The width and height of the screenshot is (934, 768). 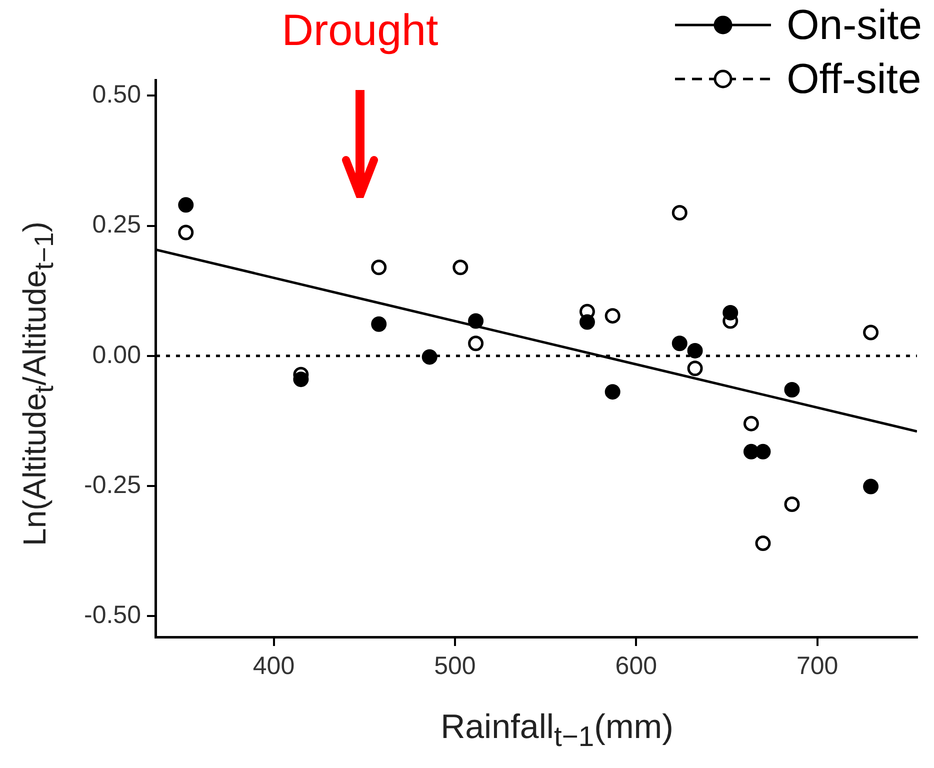 I want to click on y-tick-label: 0.00, so click(x=116, y=354).